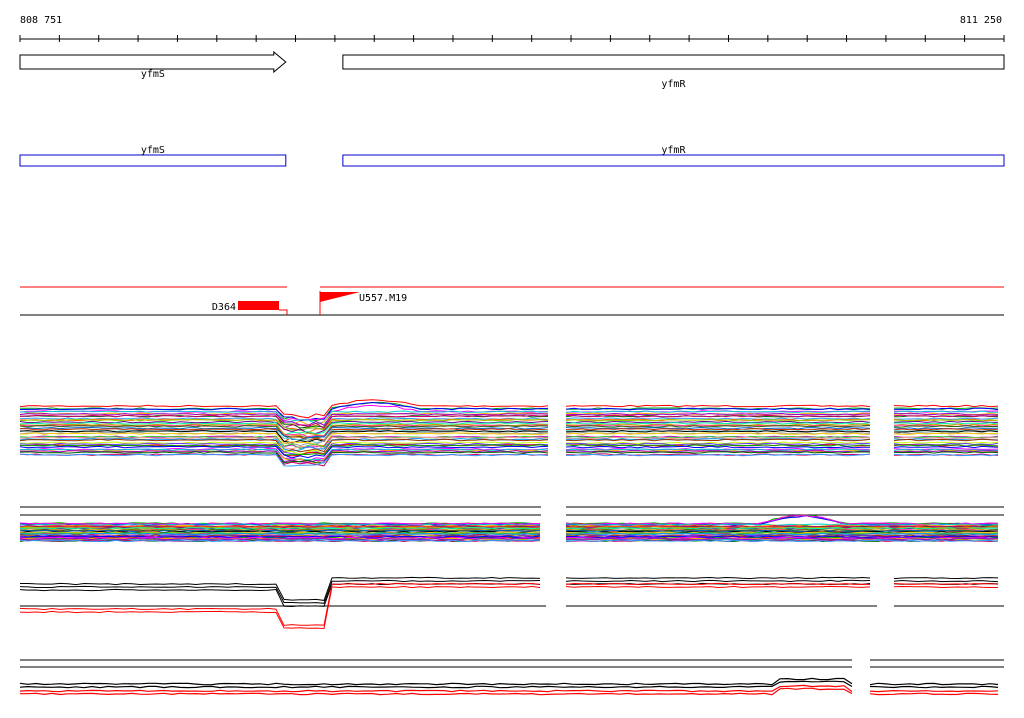  I want to click on gene-box, so click(673, 62).